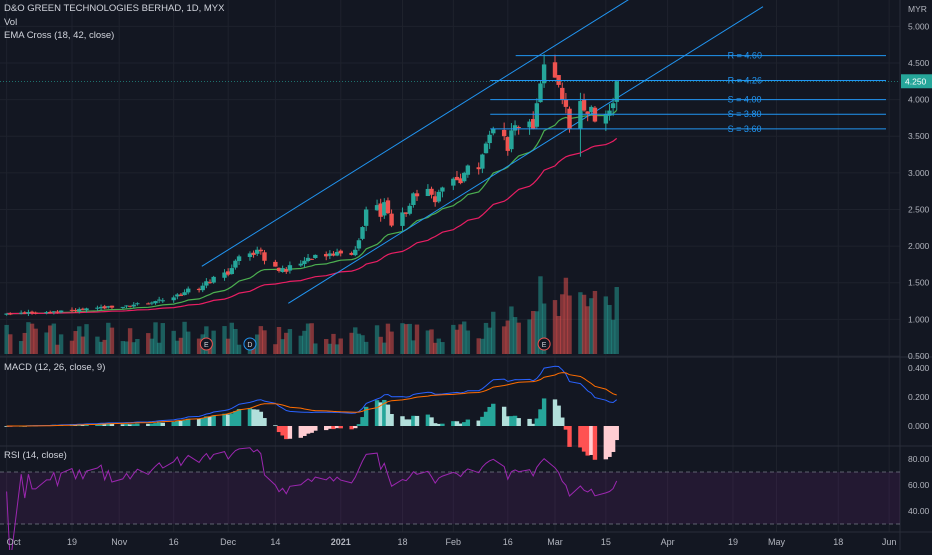 This screenshot has height=555, width=932. What do you see at coordinates (55, 367) in the screenshot?
I see `macd-legend: MACD (12, 26, close, 9)` at bounding box center [55, 367].